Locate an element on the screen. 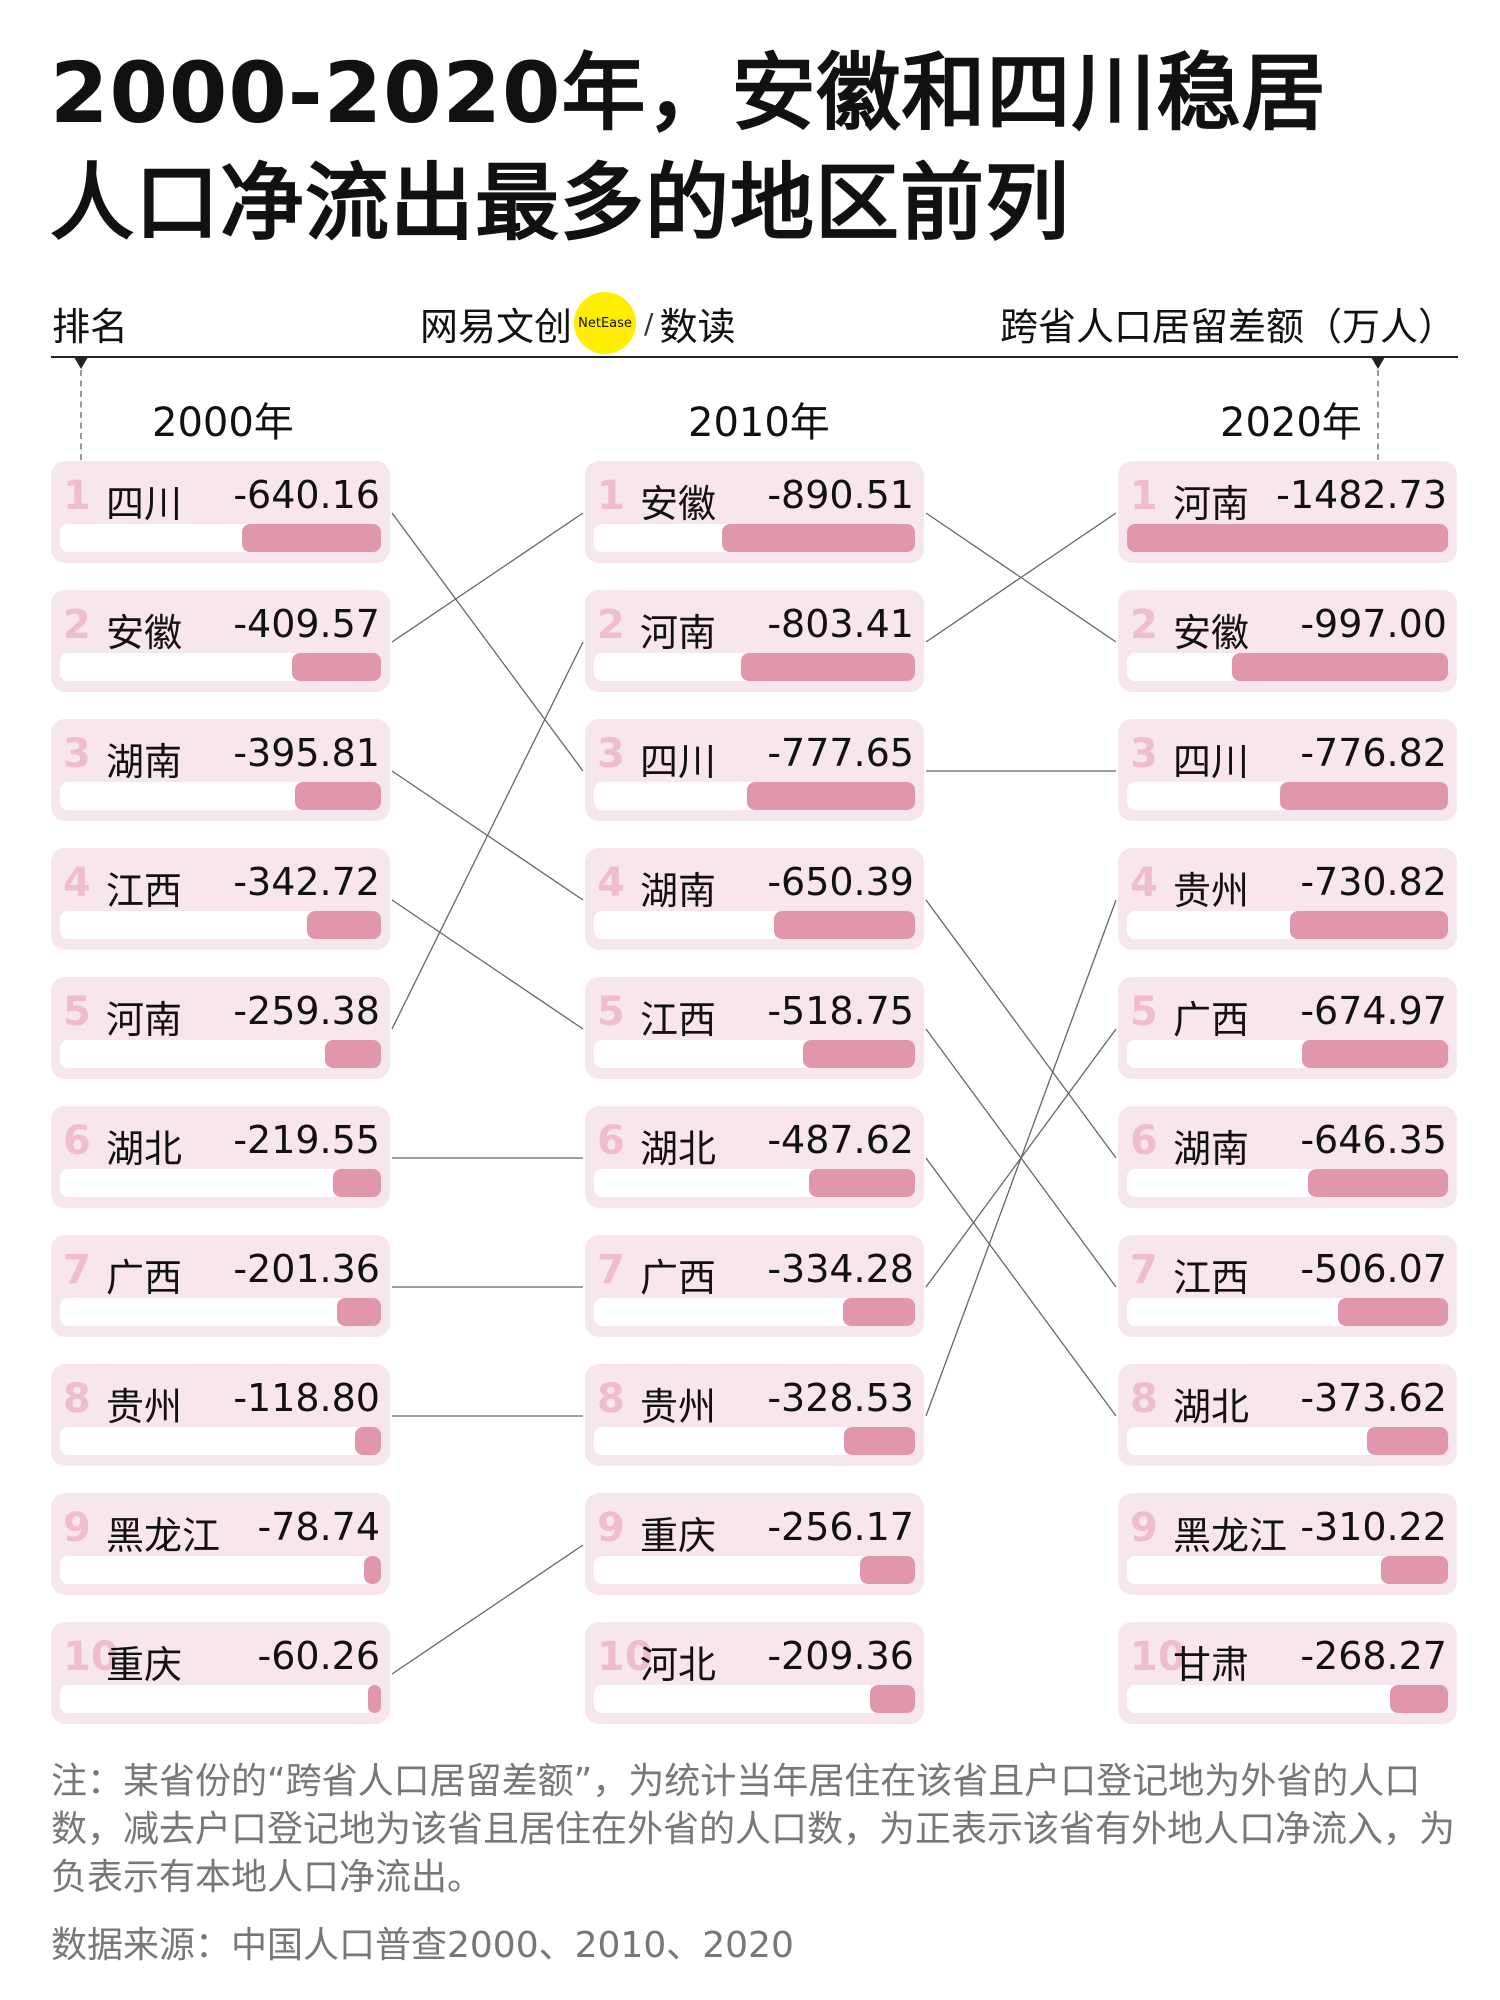  value-label: -342.72 is located at coordinates (306, 882).